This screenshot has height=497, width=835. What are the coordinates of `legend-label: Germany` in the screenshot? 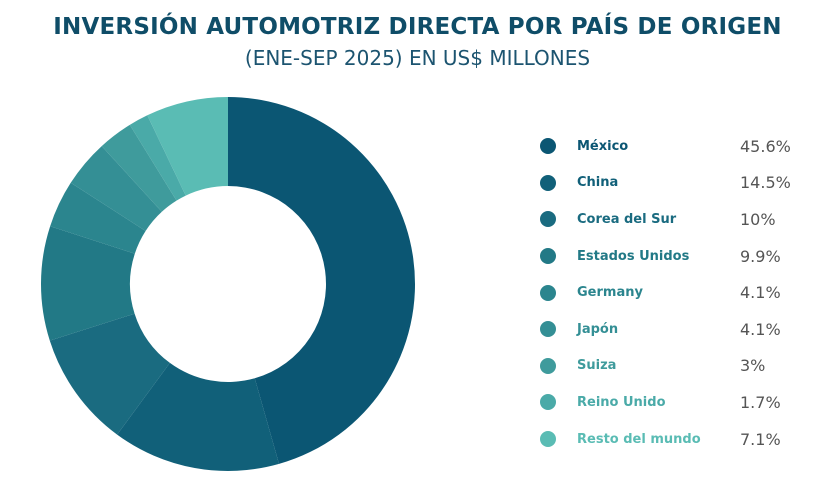 It's located at (610, 293).